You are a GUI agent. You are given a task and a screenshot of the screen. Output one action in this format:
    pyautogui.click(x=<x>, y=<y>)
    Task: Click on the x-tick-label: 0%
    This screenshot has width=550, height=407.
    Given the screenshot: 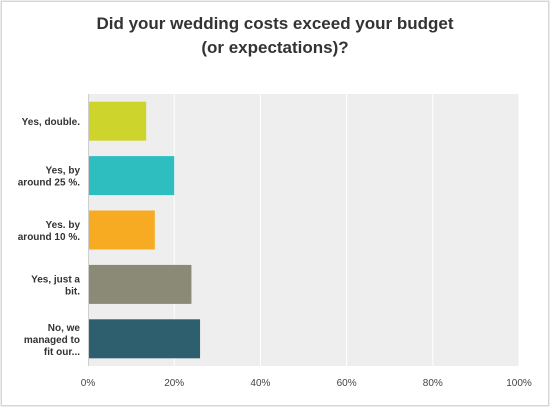 What is the action you would take?
    pyautogui.click(x=88, y=383)
    